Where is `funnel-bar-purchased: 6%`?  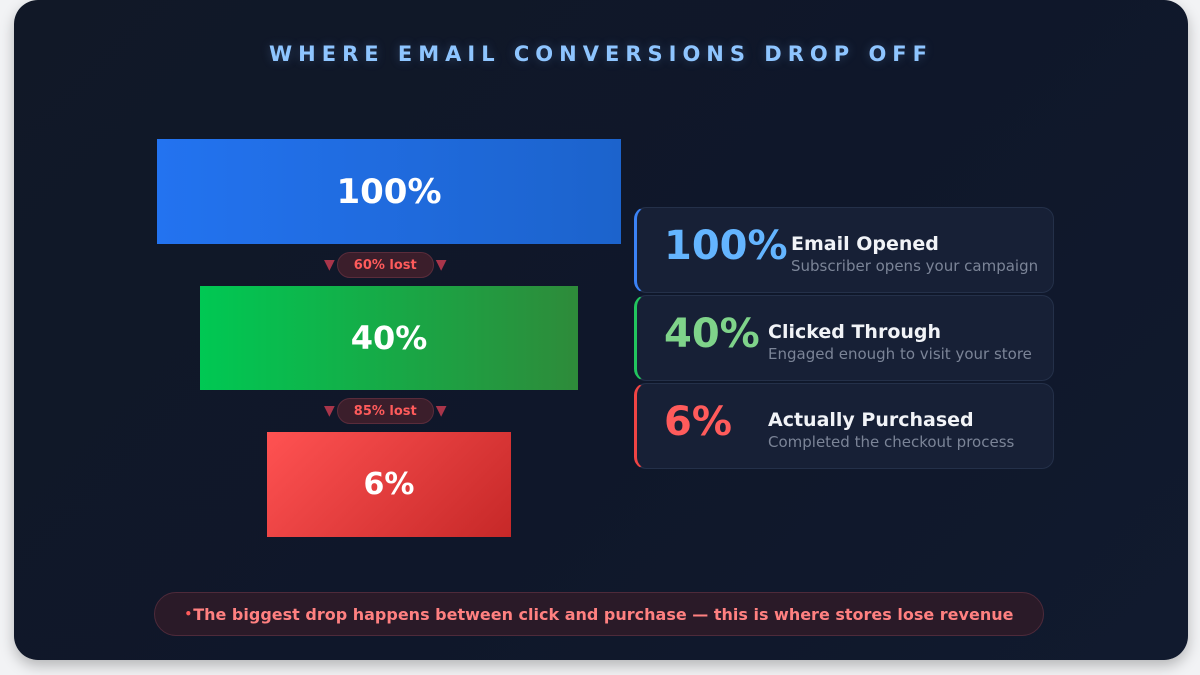
funnel-bar-purchased: 6% is located at coordinates (389, 484).